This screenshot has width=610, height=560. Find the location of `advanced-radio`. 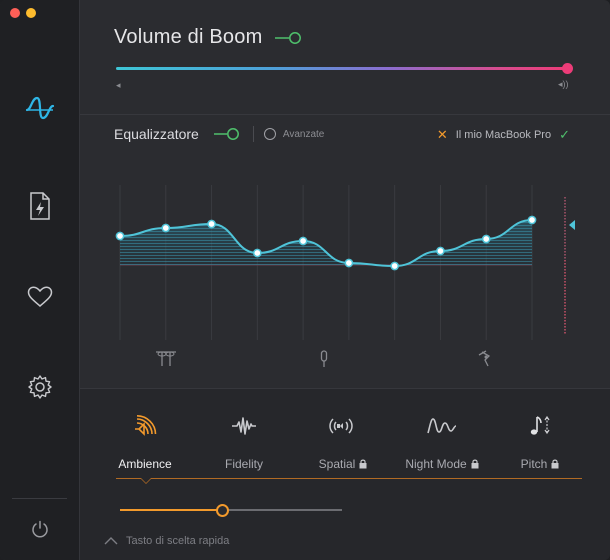

advanced-radio is located at coordinates (269, 134).